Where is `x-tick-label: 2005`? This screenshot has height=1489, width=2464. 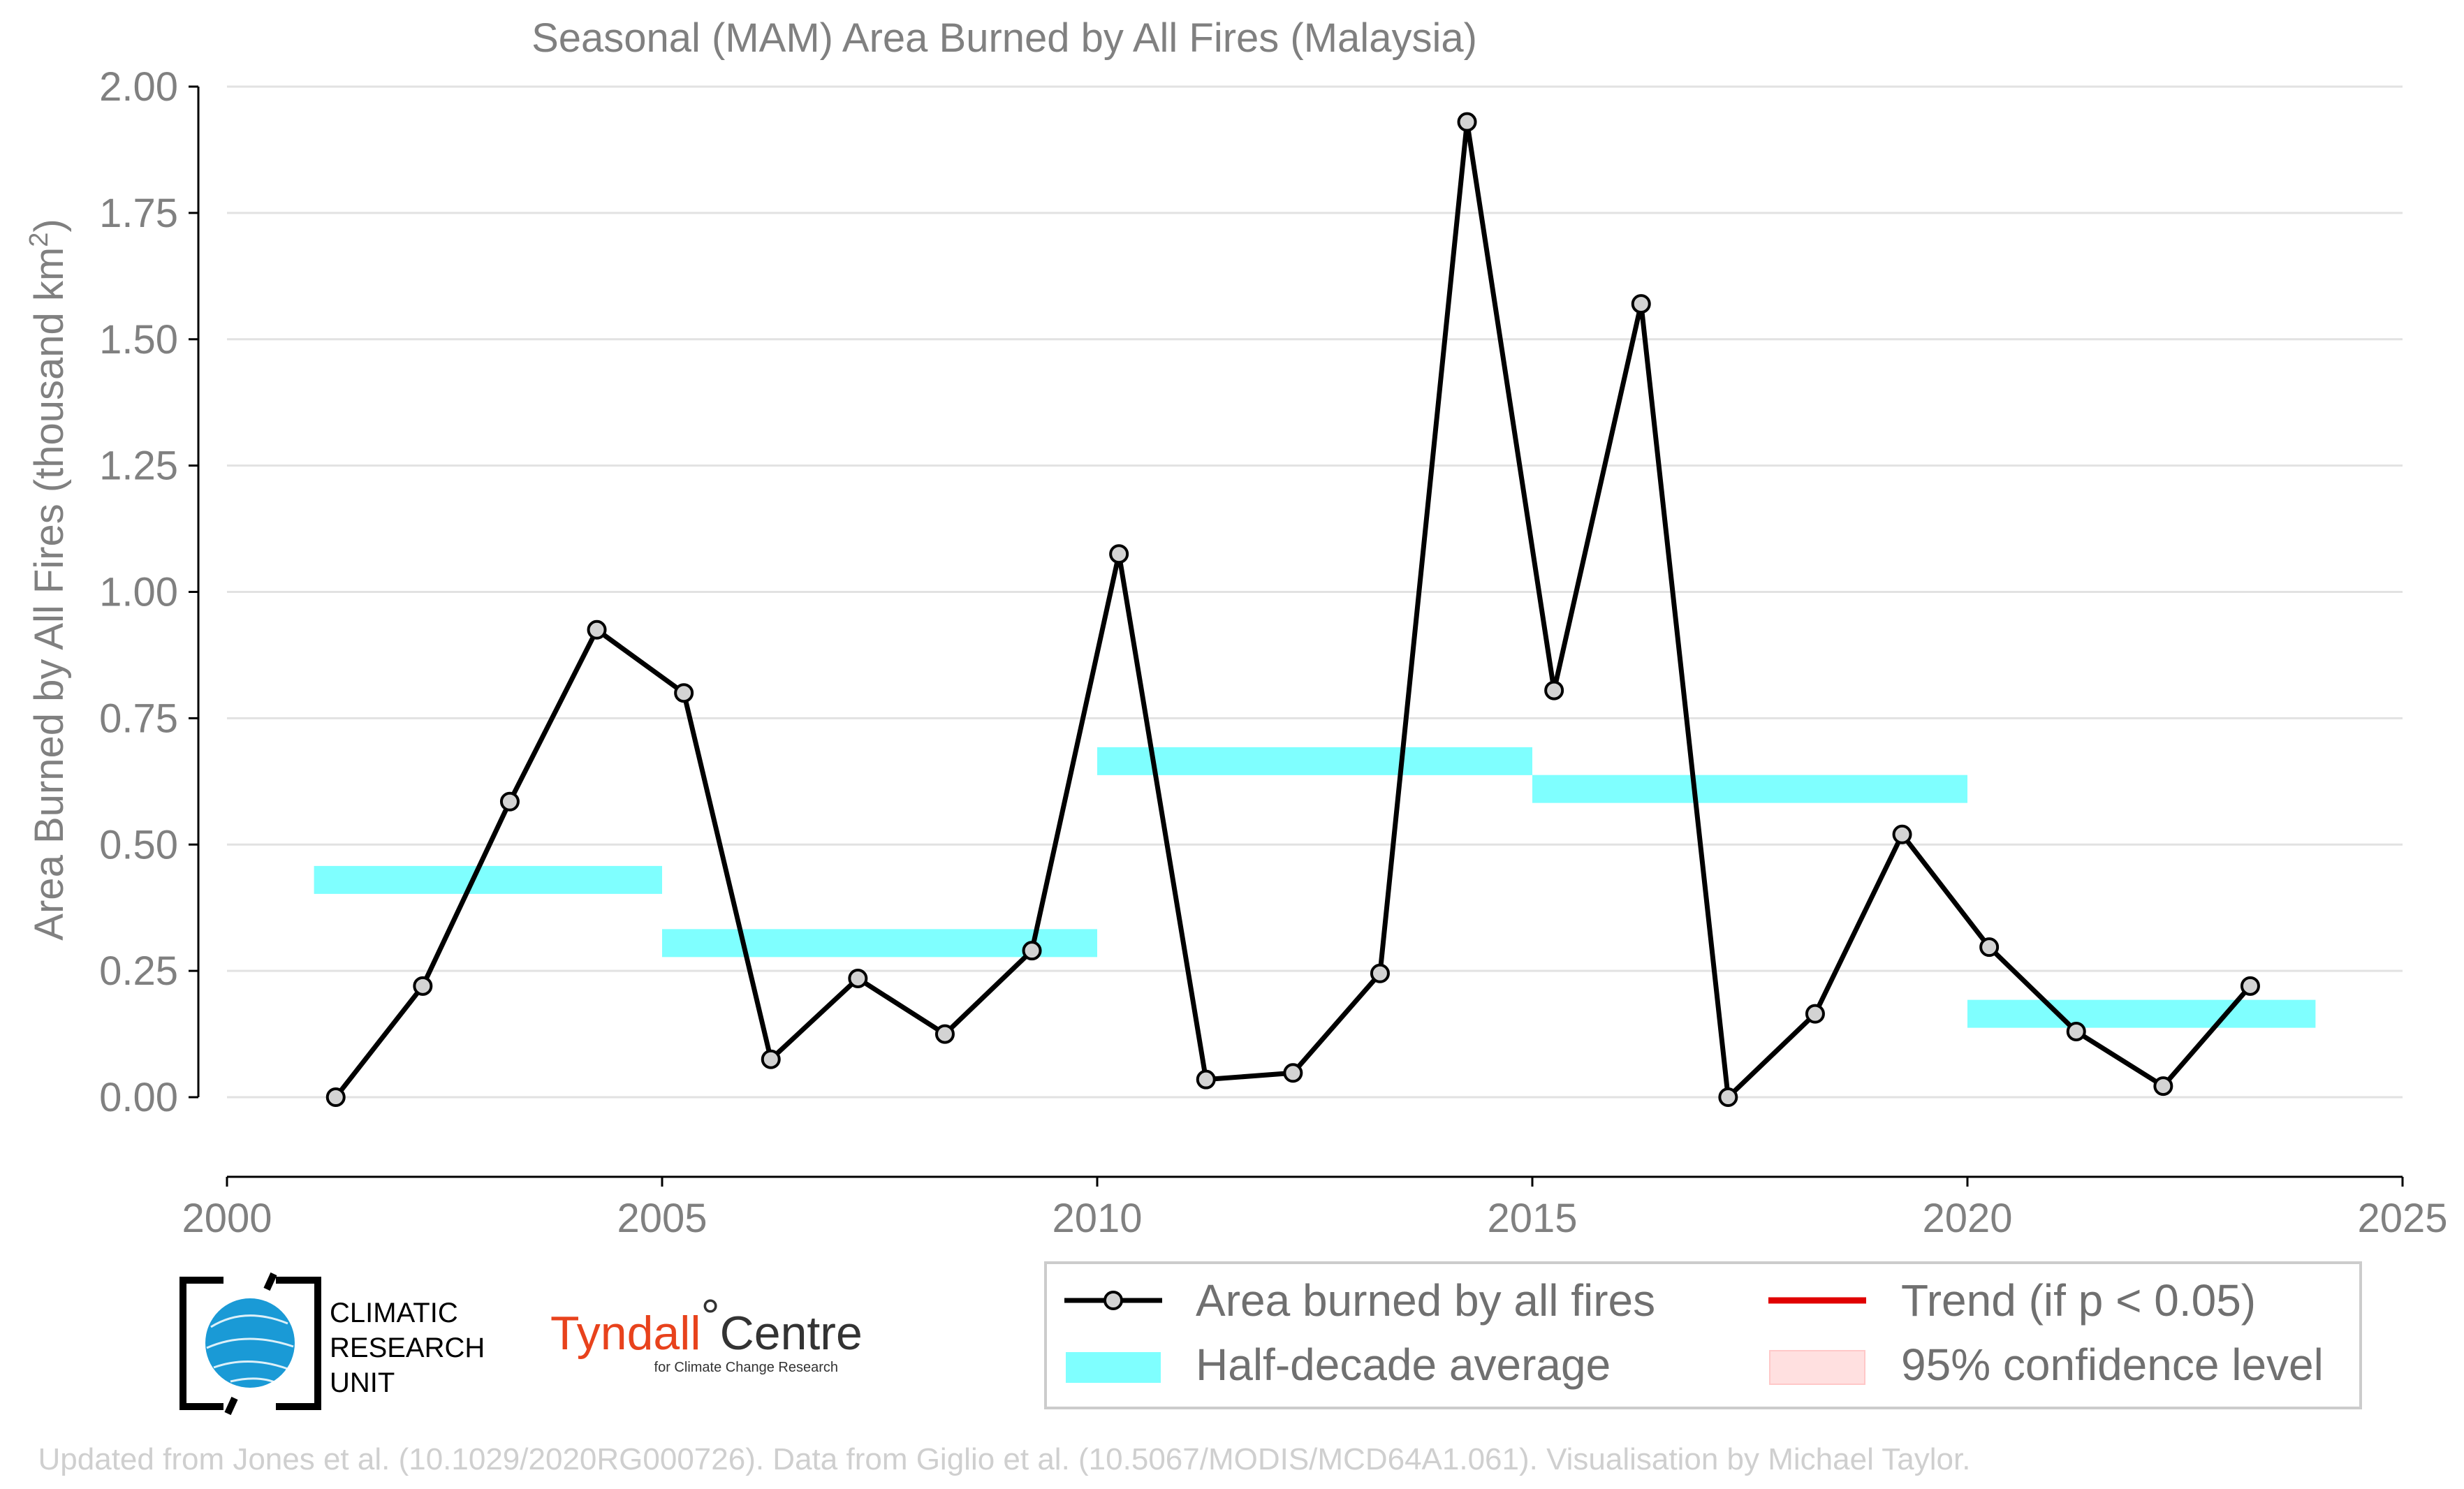 x-tick-label: 2005 is located at coordinates (662, 1219).